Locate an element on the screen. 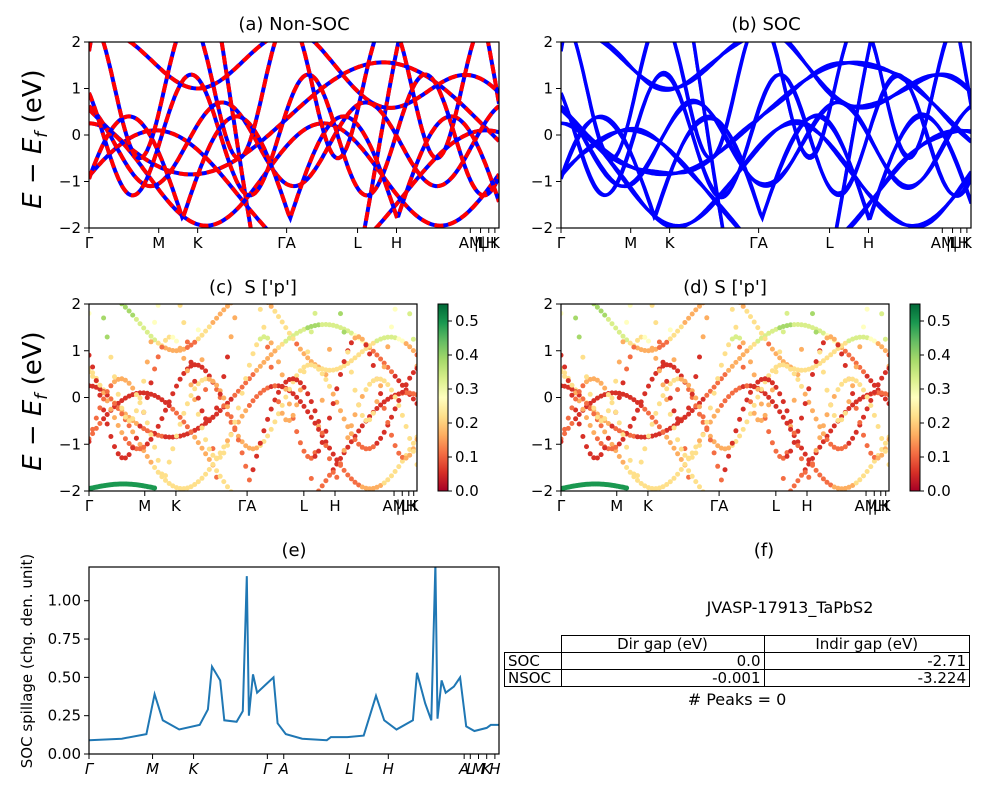 Image resolution: width=1000 pixels, height=800 pixels. xtick-label: |L is located at coordinates (403, 506).